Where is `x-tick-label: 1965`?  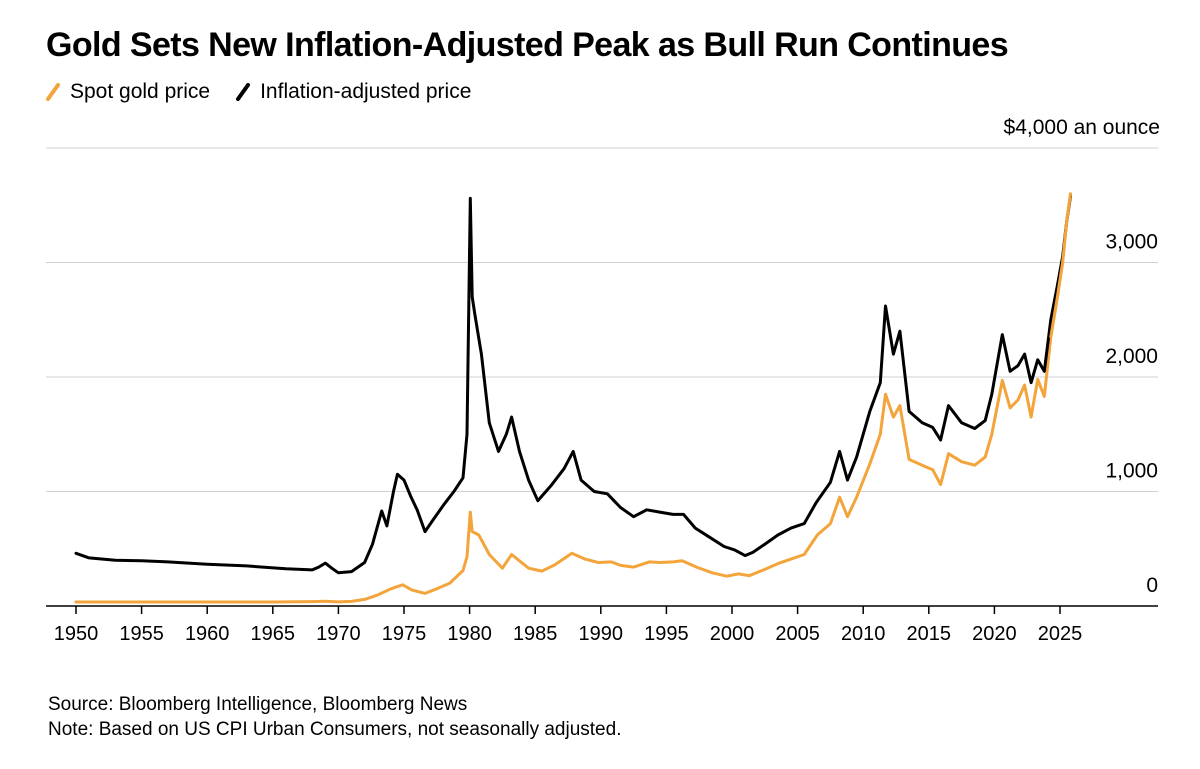 x-tick-label: 1965 is located at coordinates (273, 634).